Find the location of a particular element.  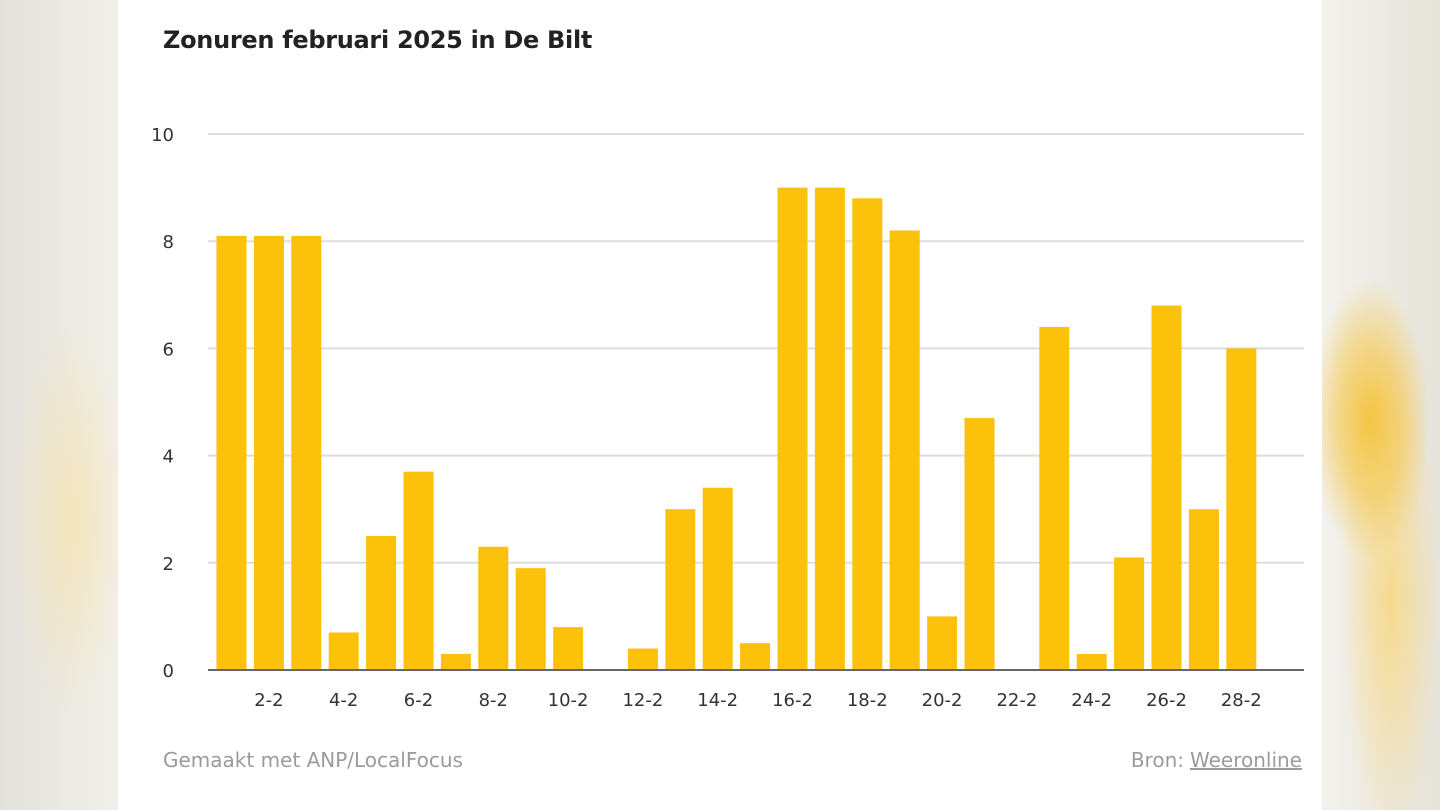

x-tick-label: 24-2 is located at coordinates (1091, 700).